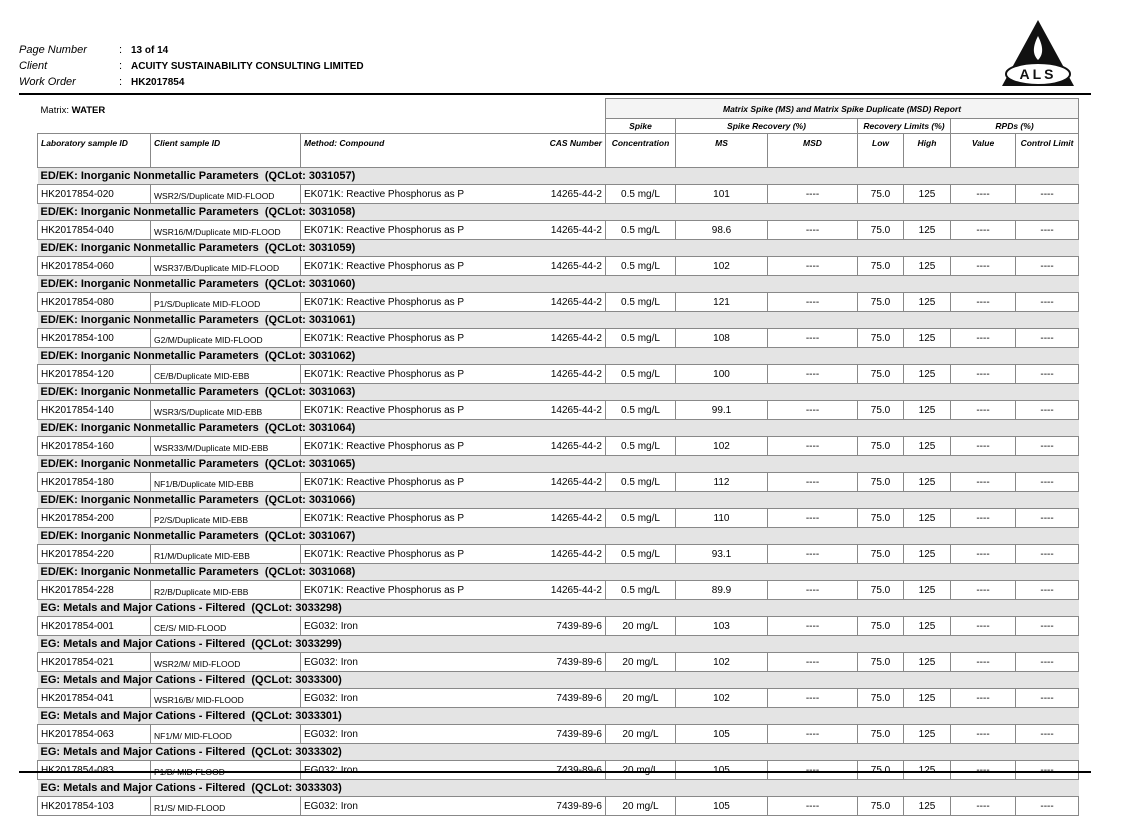  I want to click on cell: CE/B/Duplicate MID-EBB, so click(225, 374).